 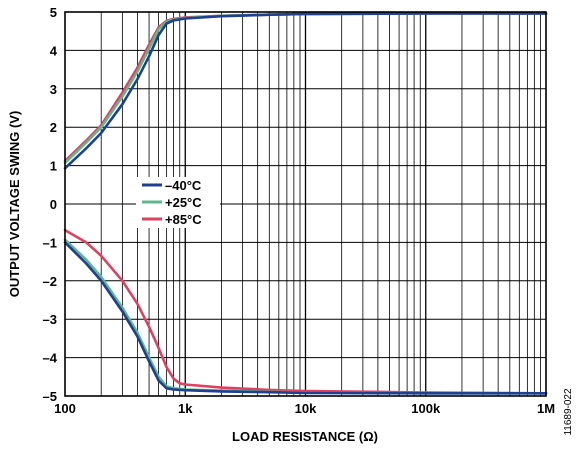 What do you see at coordinates (53, 166) in the screenshot?
I see `y-tick-label: 1` at bounding box center [53, 166].